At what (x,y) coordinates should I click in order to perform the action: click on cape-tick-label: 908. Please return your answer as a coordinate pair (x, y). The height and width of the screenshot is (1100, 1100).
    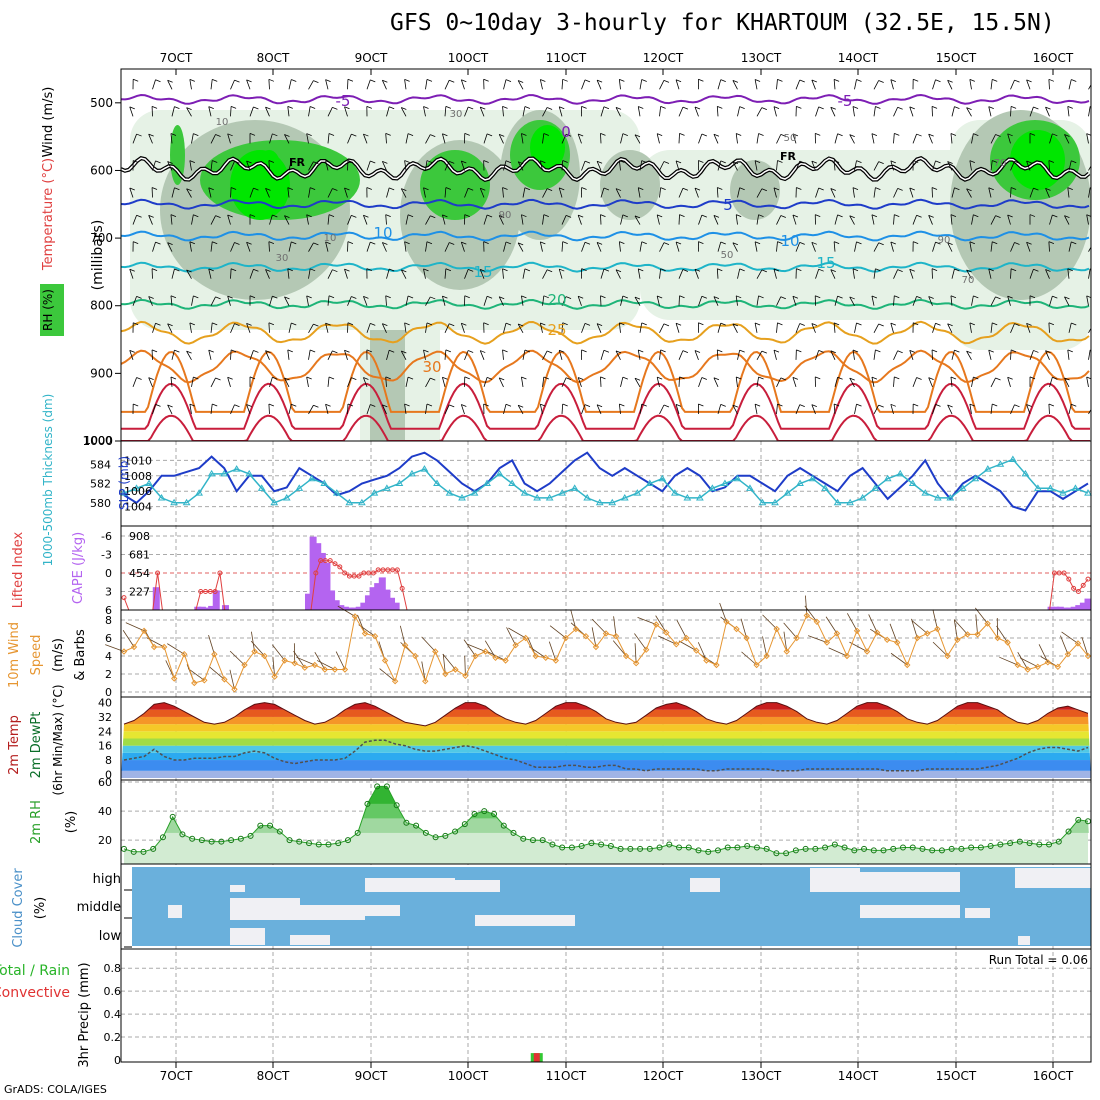
    Looking at the image, I should click on (139, 536).